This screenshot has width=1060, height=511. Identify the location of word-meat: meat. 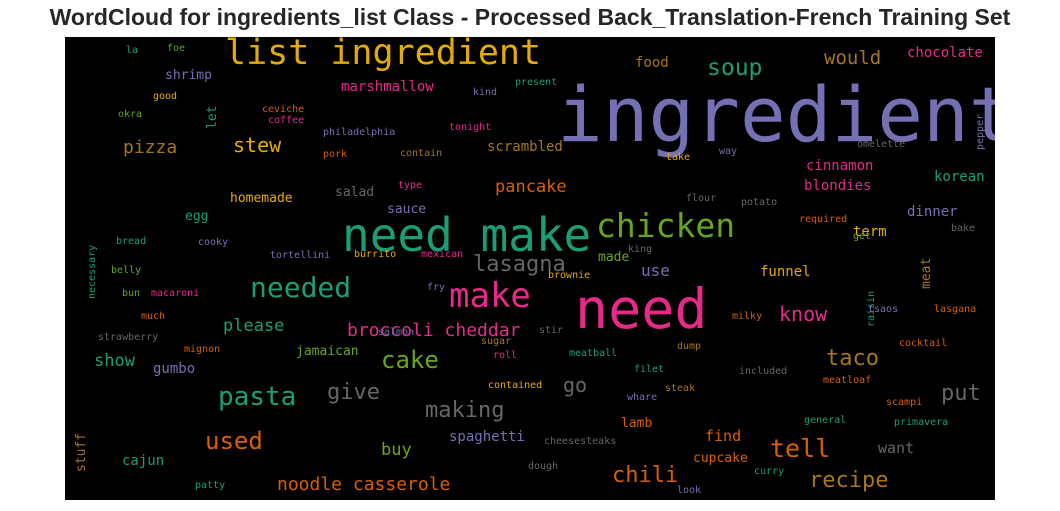
(926, 273).